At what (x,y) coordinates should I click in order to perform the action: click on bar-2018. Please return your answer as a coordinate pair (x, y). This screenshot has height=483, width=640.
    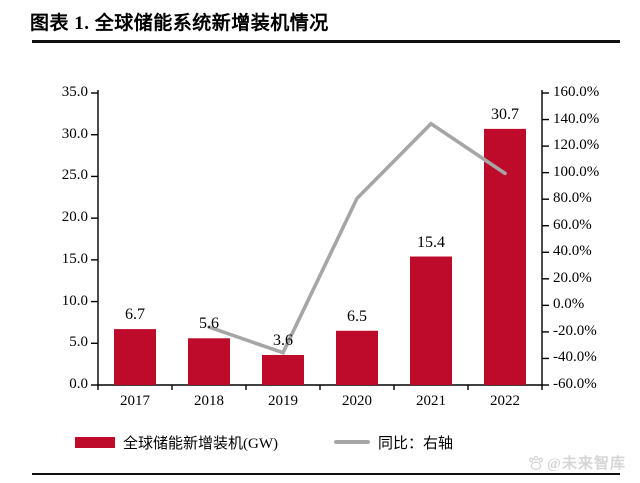
    Looking at the image, I should click on (209, 361).